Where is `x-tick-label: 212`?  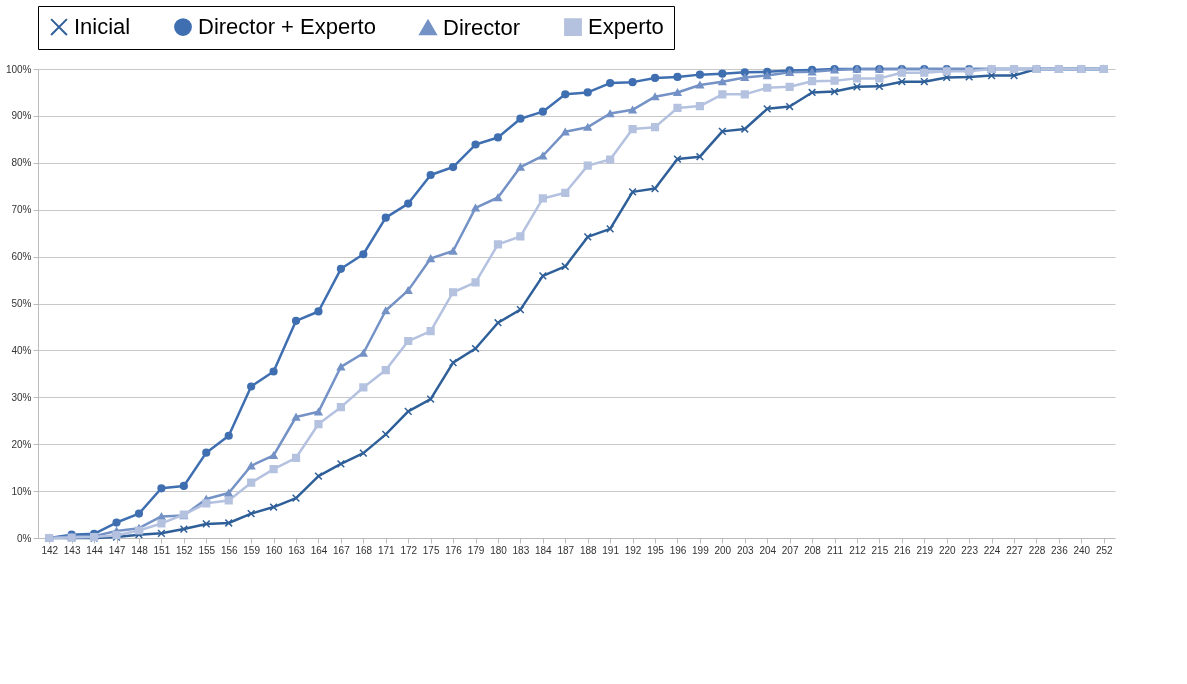 x-tick-label: 212 is located at coordinates (858, 550).